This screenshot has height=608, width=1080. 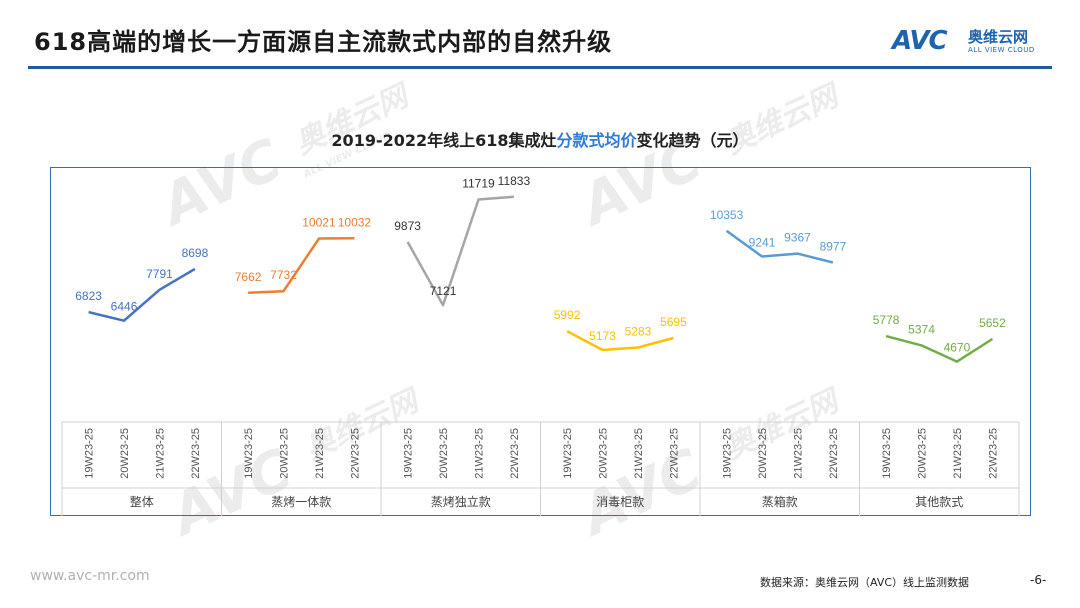 I want to click on data-label: 7732, so click(x=283, y=275).